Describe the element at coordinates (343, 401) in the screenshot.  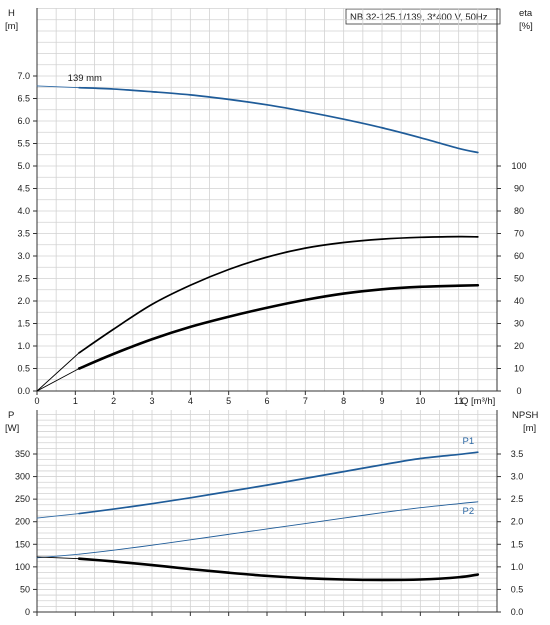
I see `q-tick-label: 8` at that location.